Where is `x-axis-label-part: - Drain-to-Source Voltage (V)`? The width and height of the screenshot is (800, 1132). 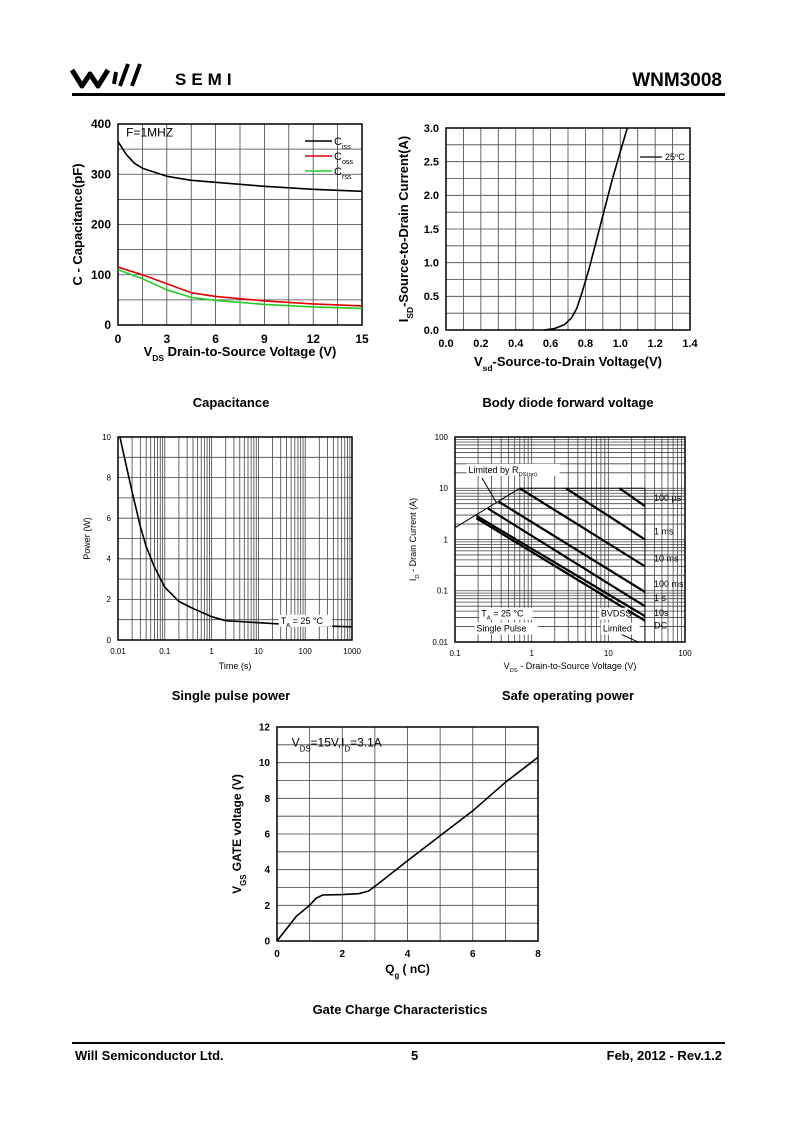
x-axis-label-part: - Drain-to-Source Voltage (V) is located at coordinates (577, 666).